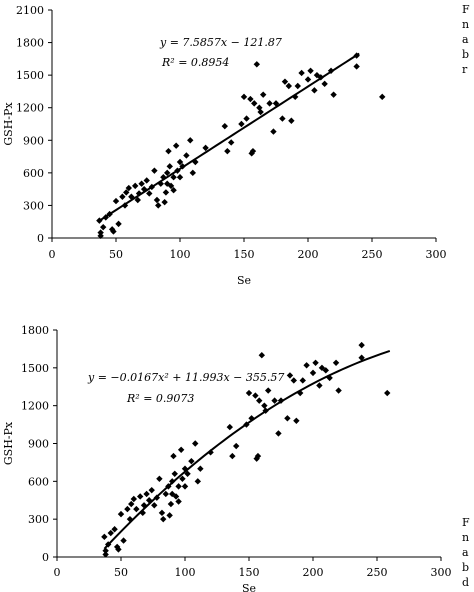  I want to click on y-tick-label: 0, so click(40, 238).